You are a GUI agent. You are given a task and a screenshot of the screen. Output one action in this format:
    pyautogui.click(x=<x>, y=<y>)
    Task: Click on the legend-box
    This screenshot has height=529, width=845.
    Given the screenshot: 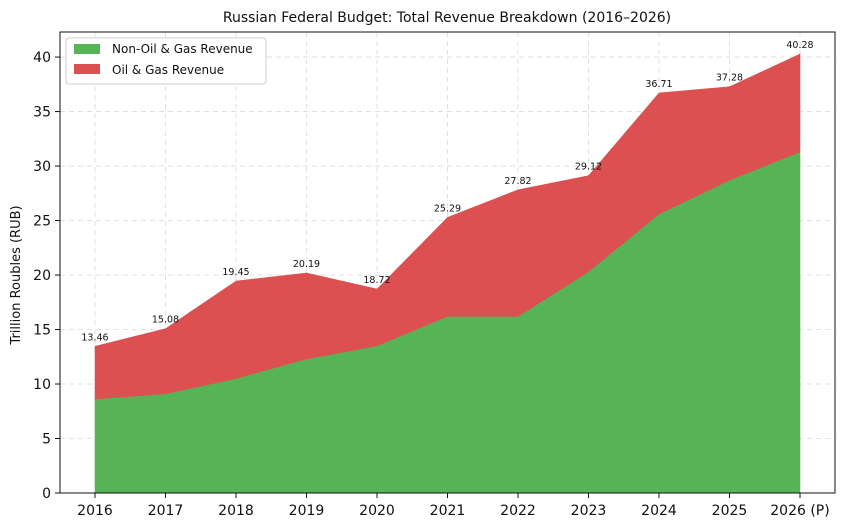 What is the action you would take?
    pyautogui.click(x=166, y=61)
    